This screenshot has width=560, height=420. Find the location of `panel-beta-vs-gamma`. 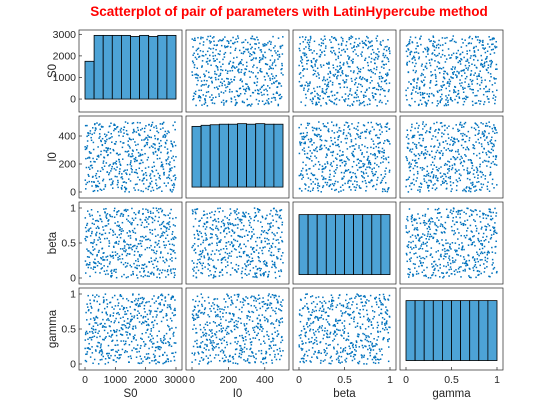

panel-beta-vs-gamma is located at coordinates (451, 243).